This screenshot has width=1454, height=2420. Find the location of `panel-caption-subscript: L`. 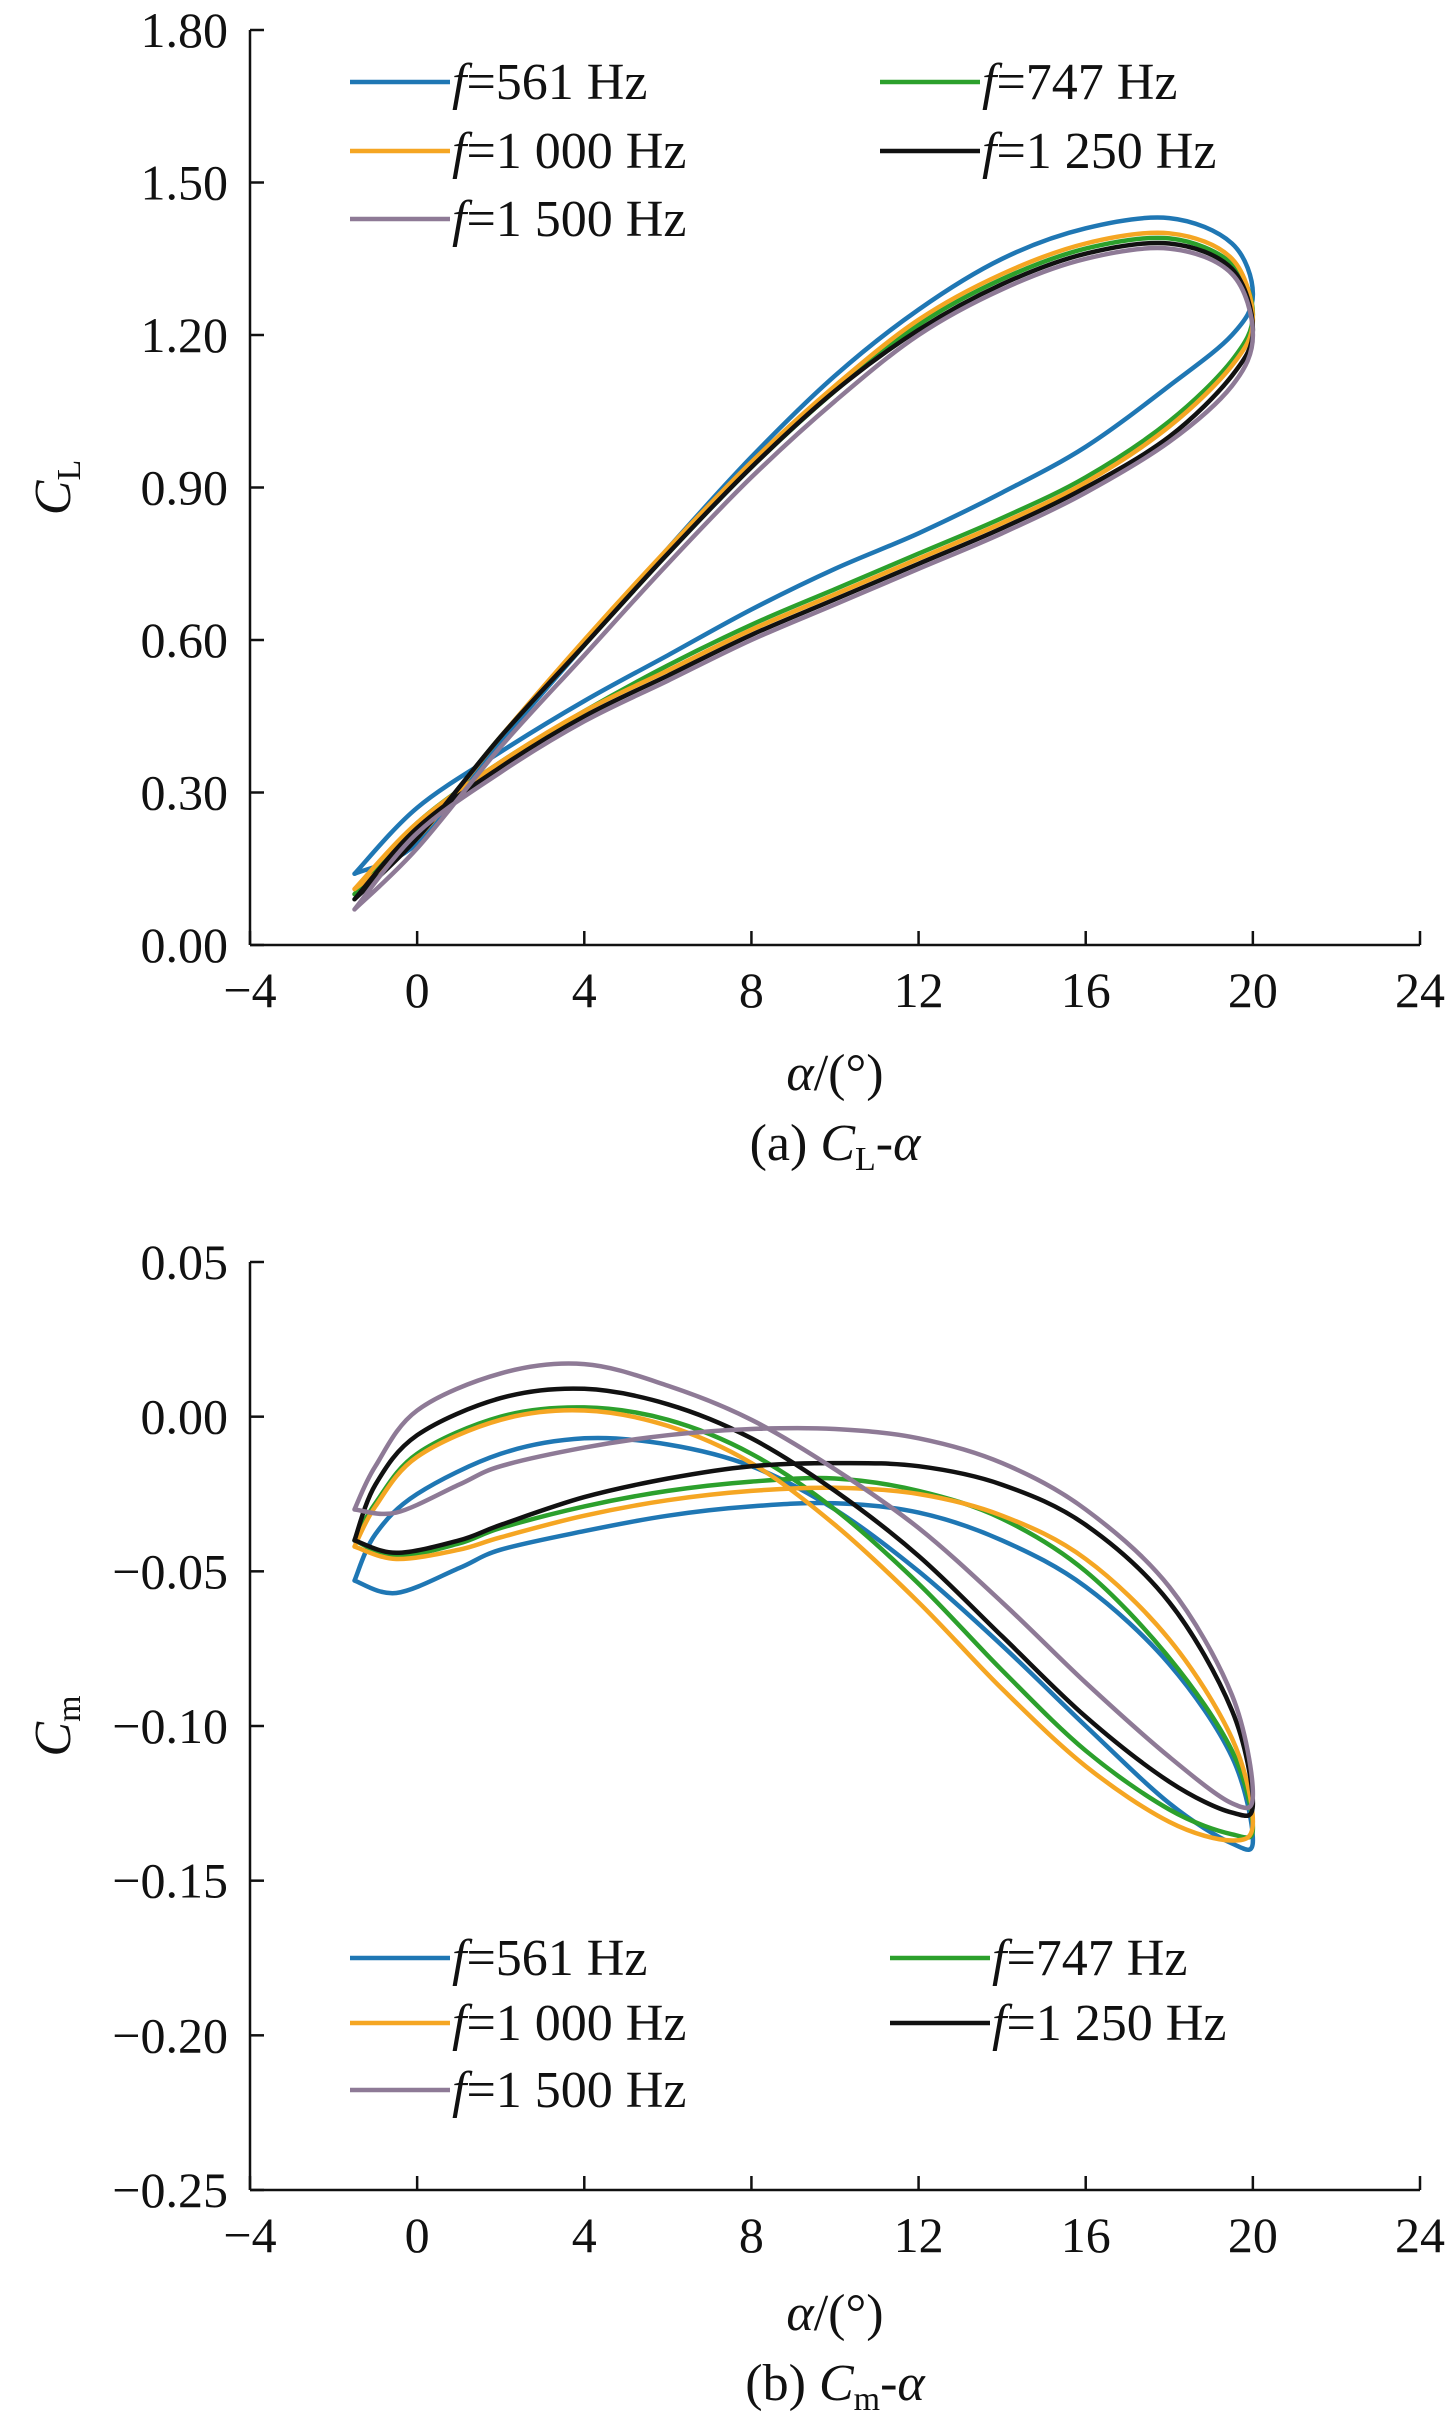

panel-caption-subscript: L is located at coordinates (865, 1159).